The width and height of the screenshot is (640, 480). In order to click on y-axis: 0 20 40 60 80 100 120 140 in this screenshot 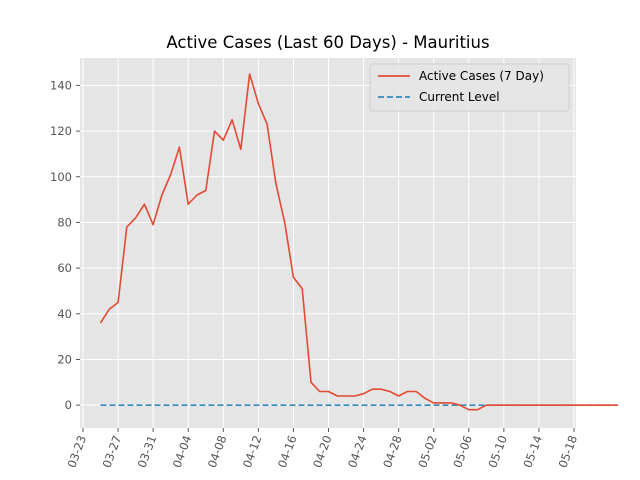, I will do `click(65, 245)`.